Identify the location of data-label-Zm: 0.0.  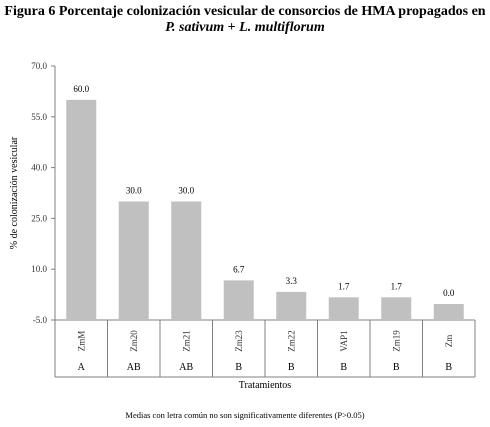
(449, 293).